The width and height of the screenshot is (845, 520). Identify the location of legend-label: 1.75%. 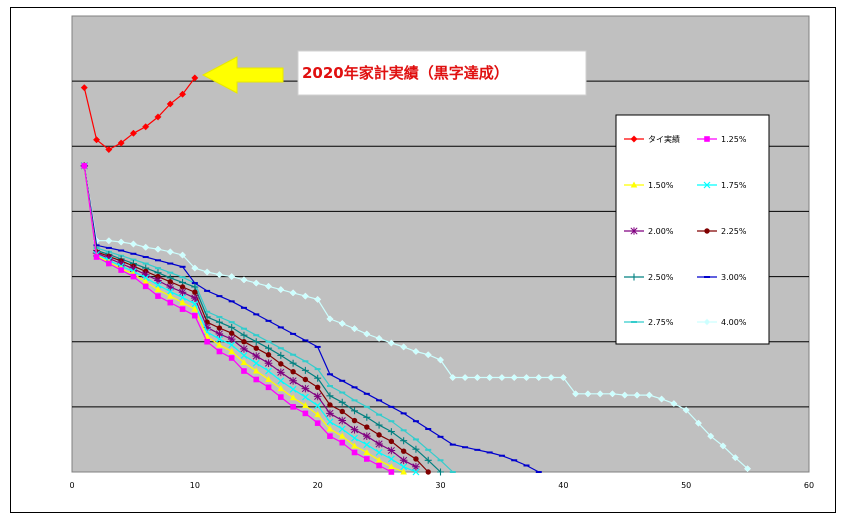
(734, 185).